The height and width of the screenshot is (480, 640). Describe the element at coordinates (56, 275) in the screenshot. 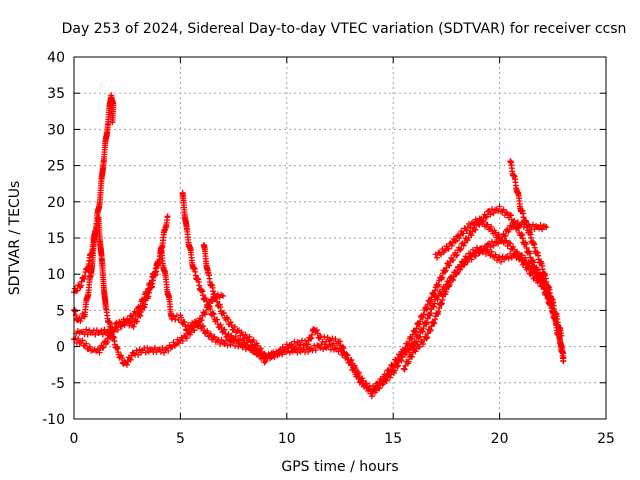

I see `y-tick-label: 10` at that location.